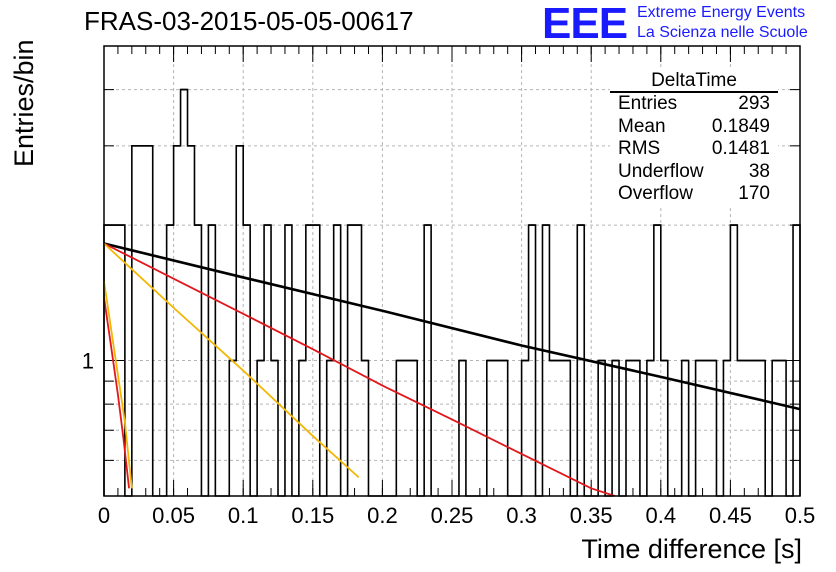 This screenshot has width=836, height=572. I want to click on x-tick-label: 0.35, so click(591, 515).